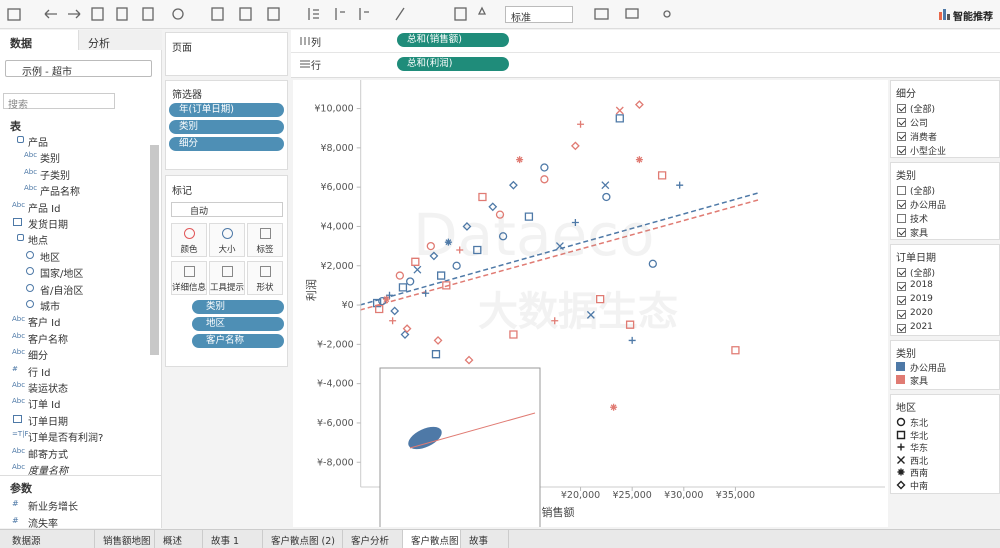 The width and height of the screenshot is (1000, 548). Describe the element at coordinates (227, 250) in the screenshot. I see `mark-button-label: 大小` at that location.